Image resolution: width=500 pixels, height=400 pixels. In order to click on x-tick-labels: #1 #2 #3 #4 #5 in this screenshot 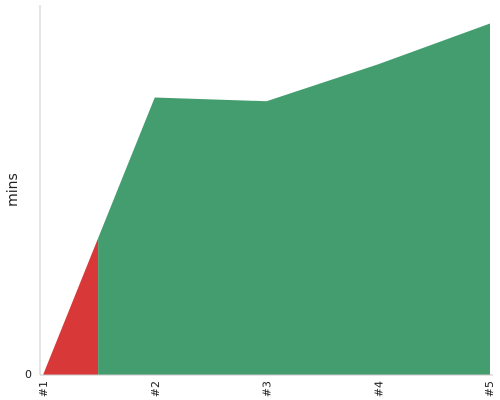, I will do `click(266, 389)`.